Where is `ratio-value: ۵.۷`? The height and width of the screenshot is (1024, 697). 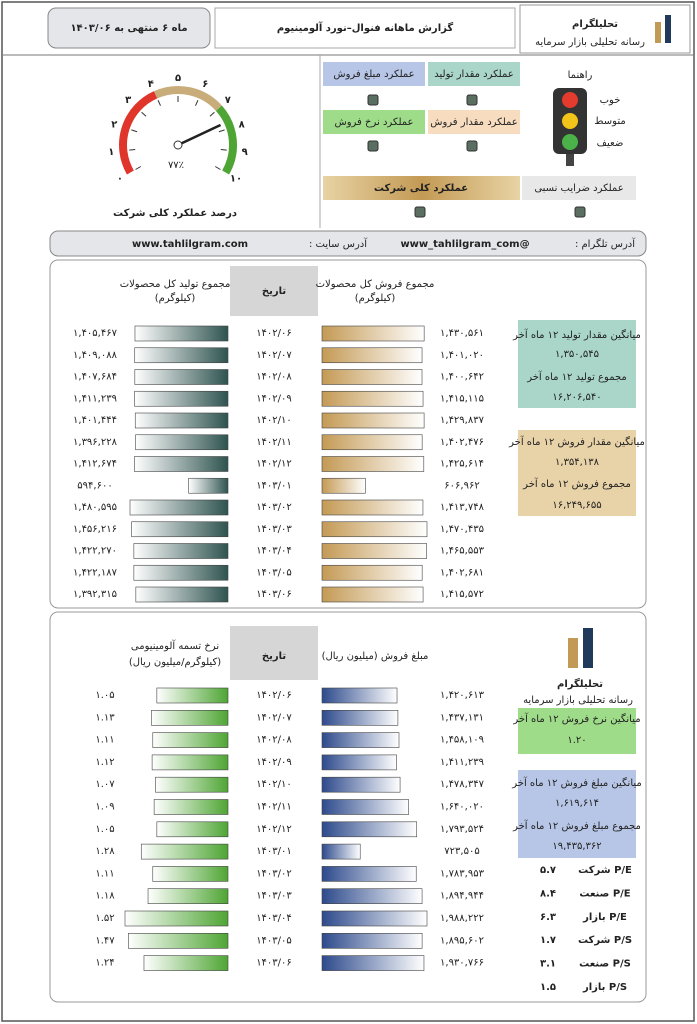 ratio-value: ۵.۷ is located at coordinates (548, 870).